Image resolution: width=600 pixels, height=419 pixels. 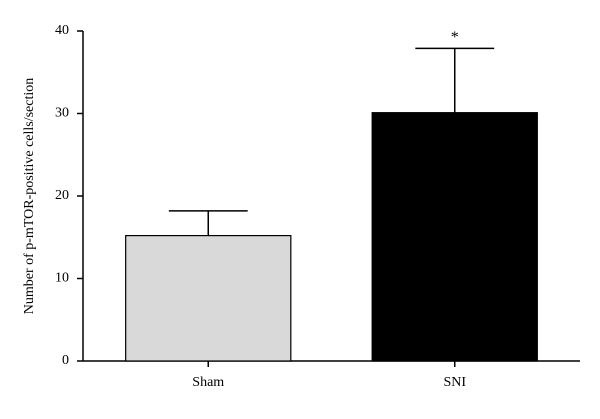 What do you see at coordinates (62, 30) in the screenshot?
I see `y-tick-label: 40` at bounding box center [62, 30].